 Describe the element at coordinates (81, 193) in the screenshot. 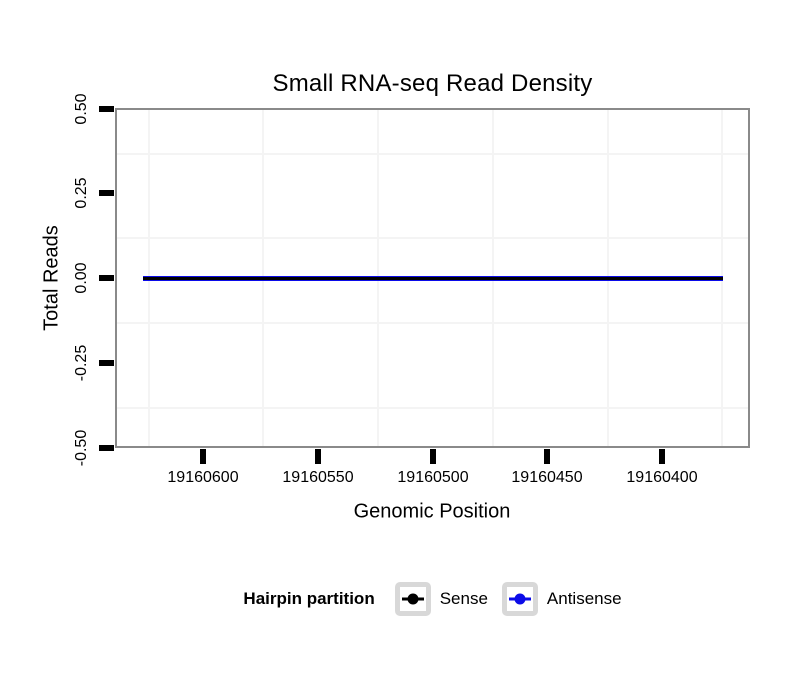

I see `y-axis-tick-label: 0.25` at that location.